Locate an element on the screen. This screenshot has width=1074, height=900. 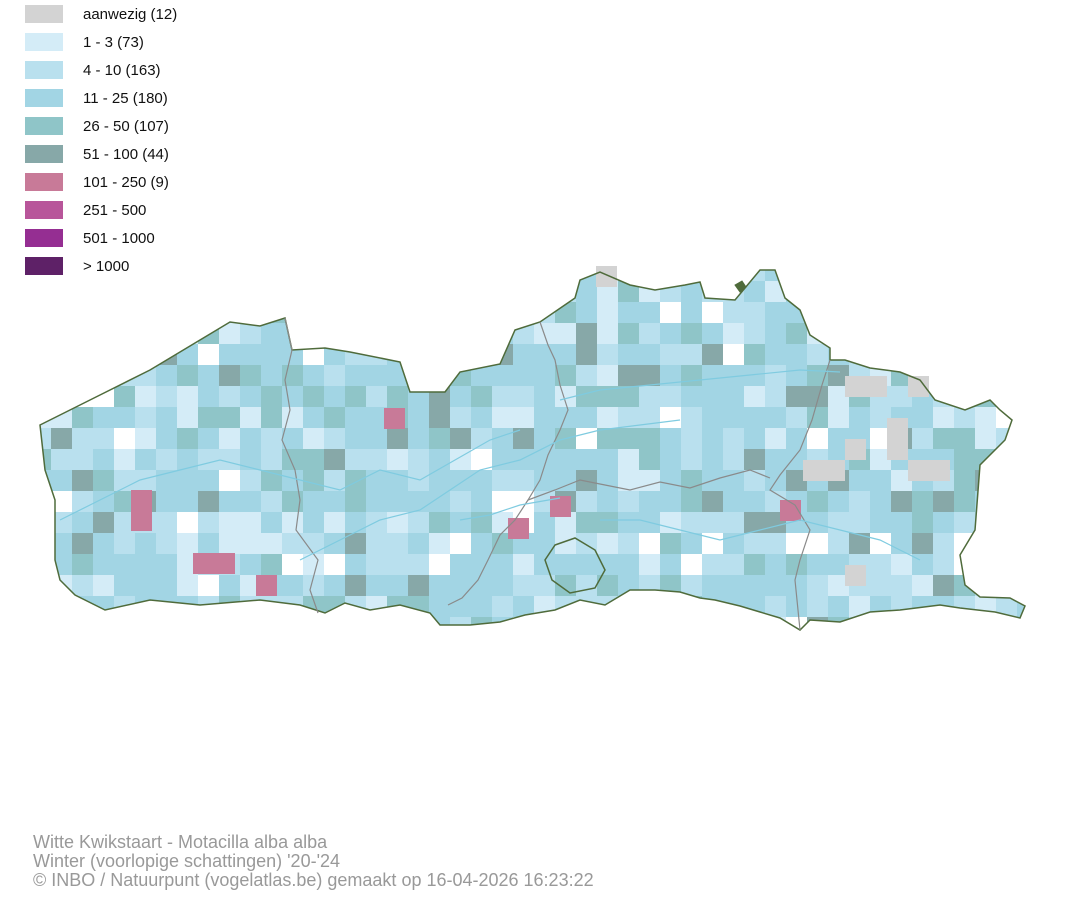
legend-item-501-1000: 501 - 1000 is located at coordinates (101, 238).